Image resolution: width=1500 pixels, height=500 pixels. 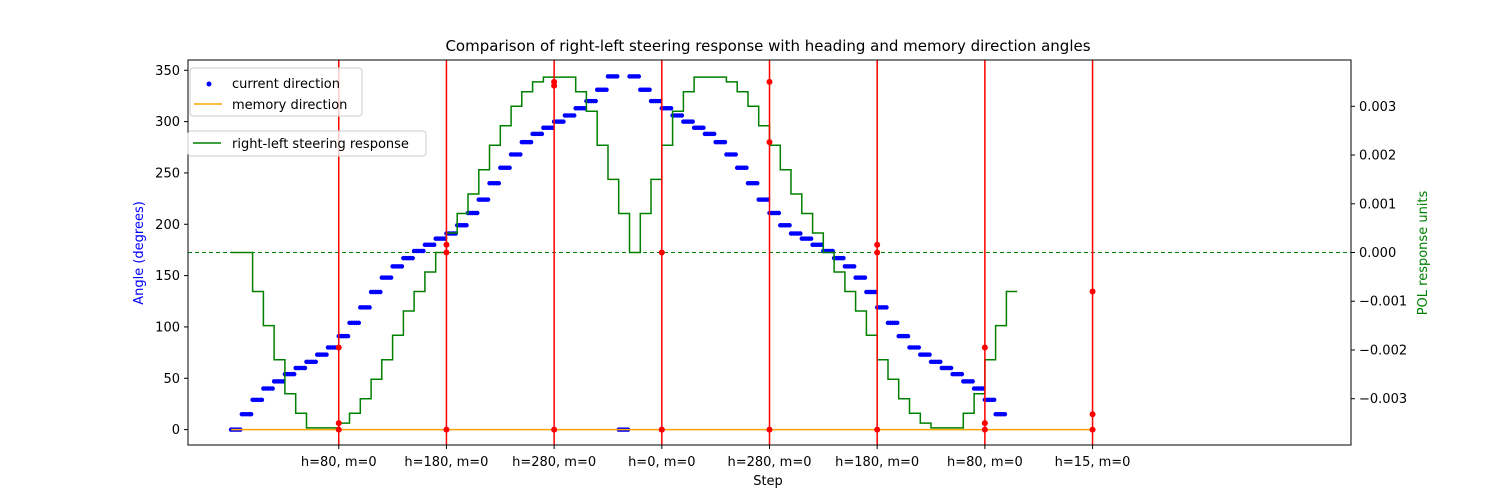 What do you see at coordinates (1377, 156) in the screenshot?
I see `y-tick-right-label: 0.002` at bounding box center [1377, 156].